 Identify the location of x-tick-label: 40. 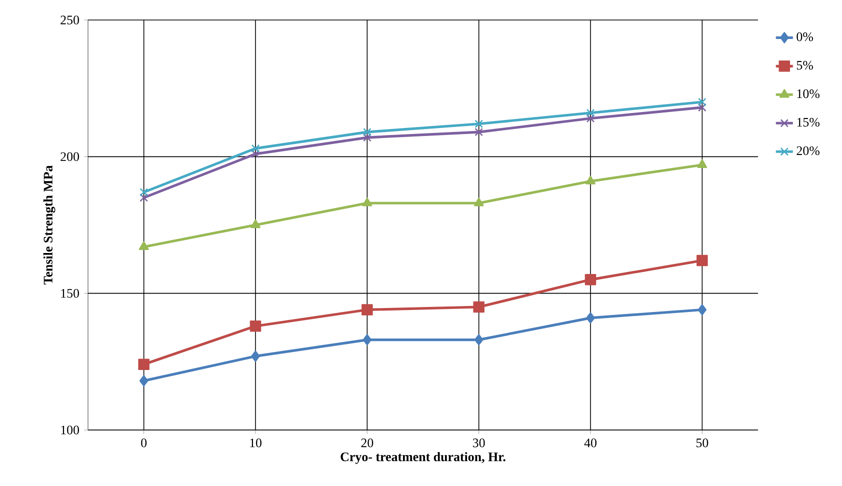
(590, 443).